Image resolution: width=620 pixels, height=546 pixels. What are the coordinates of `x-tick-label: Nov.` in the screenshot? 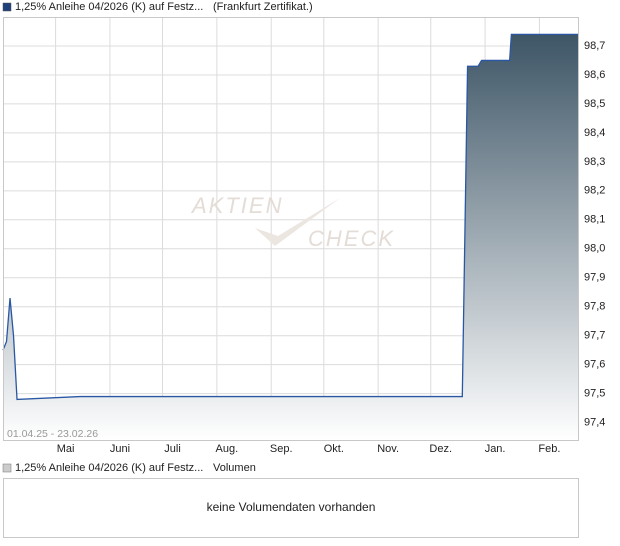 It's located at (388, 449).